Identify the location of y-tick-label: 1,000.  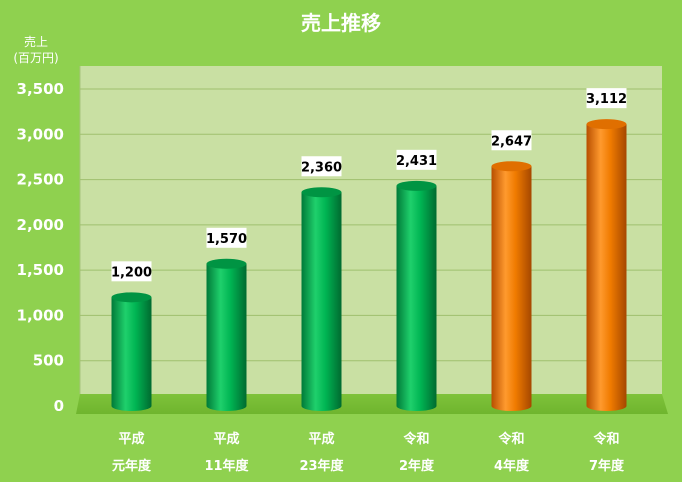
(40, 315).